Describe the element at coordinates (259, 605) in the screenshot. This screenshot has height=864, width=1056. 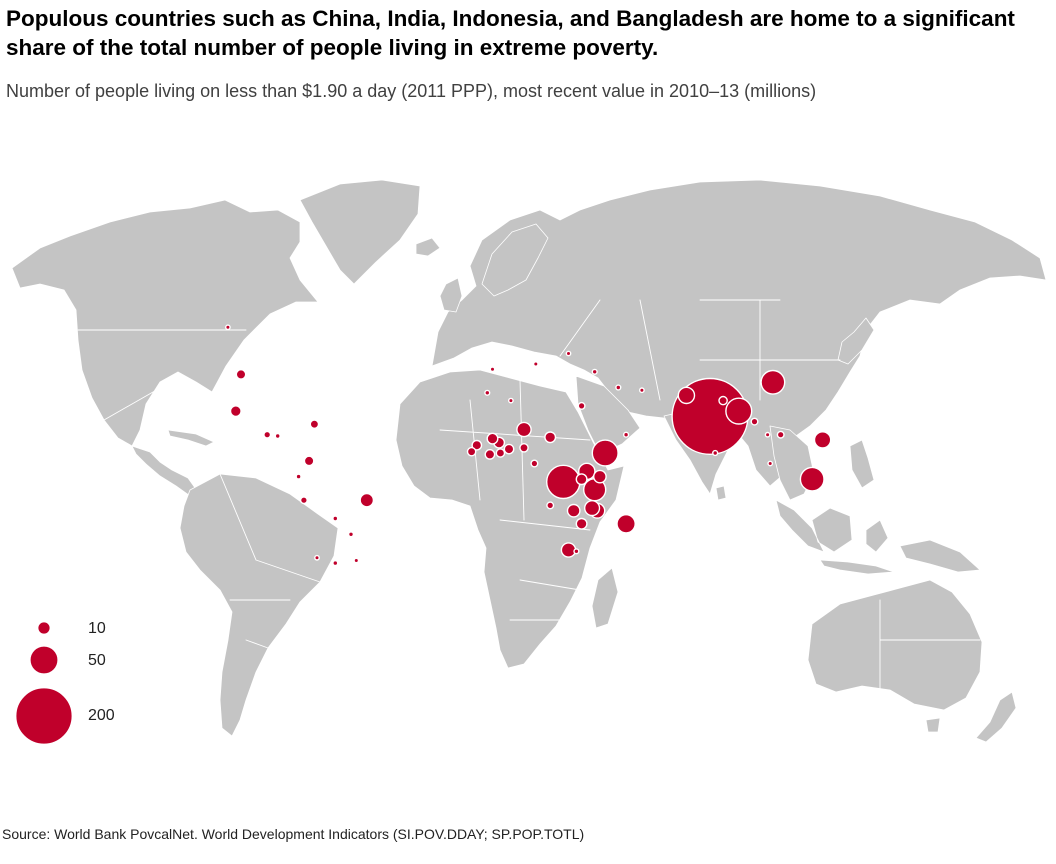
I see `landmass-south-america` at that location.